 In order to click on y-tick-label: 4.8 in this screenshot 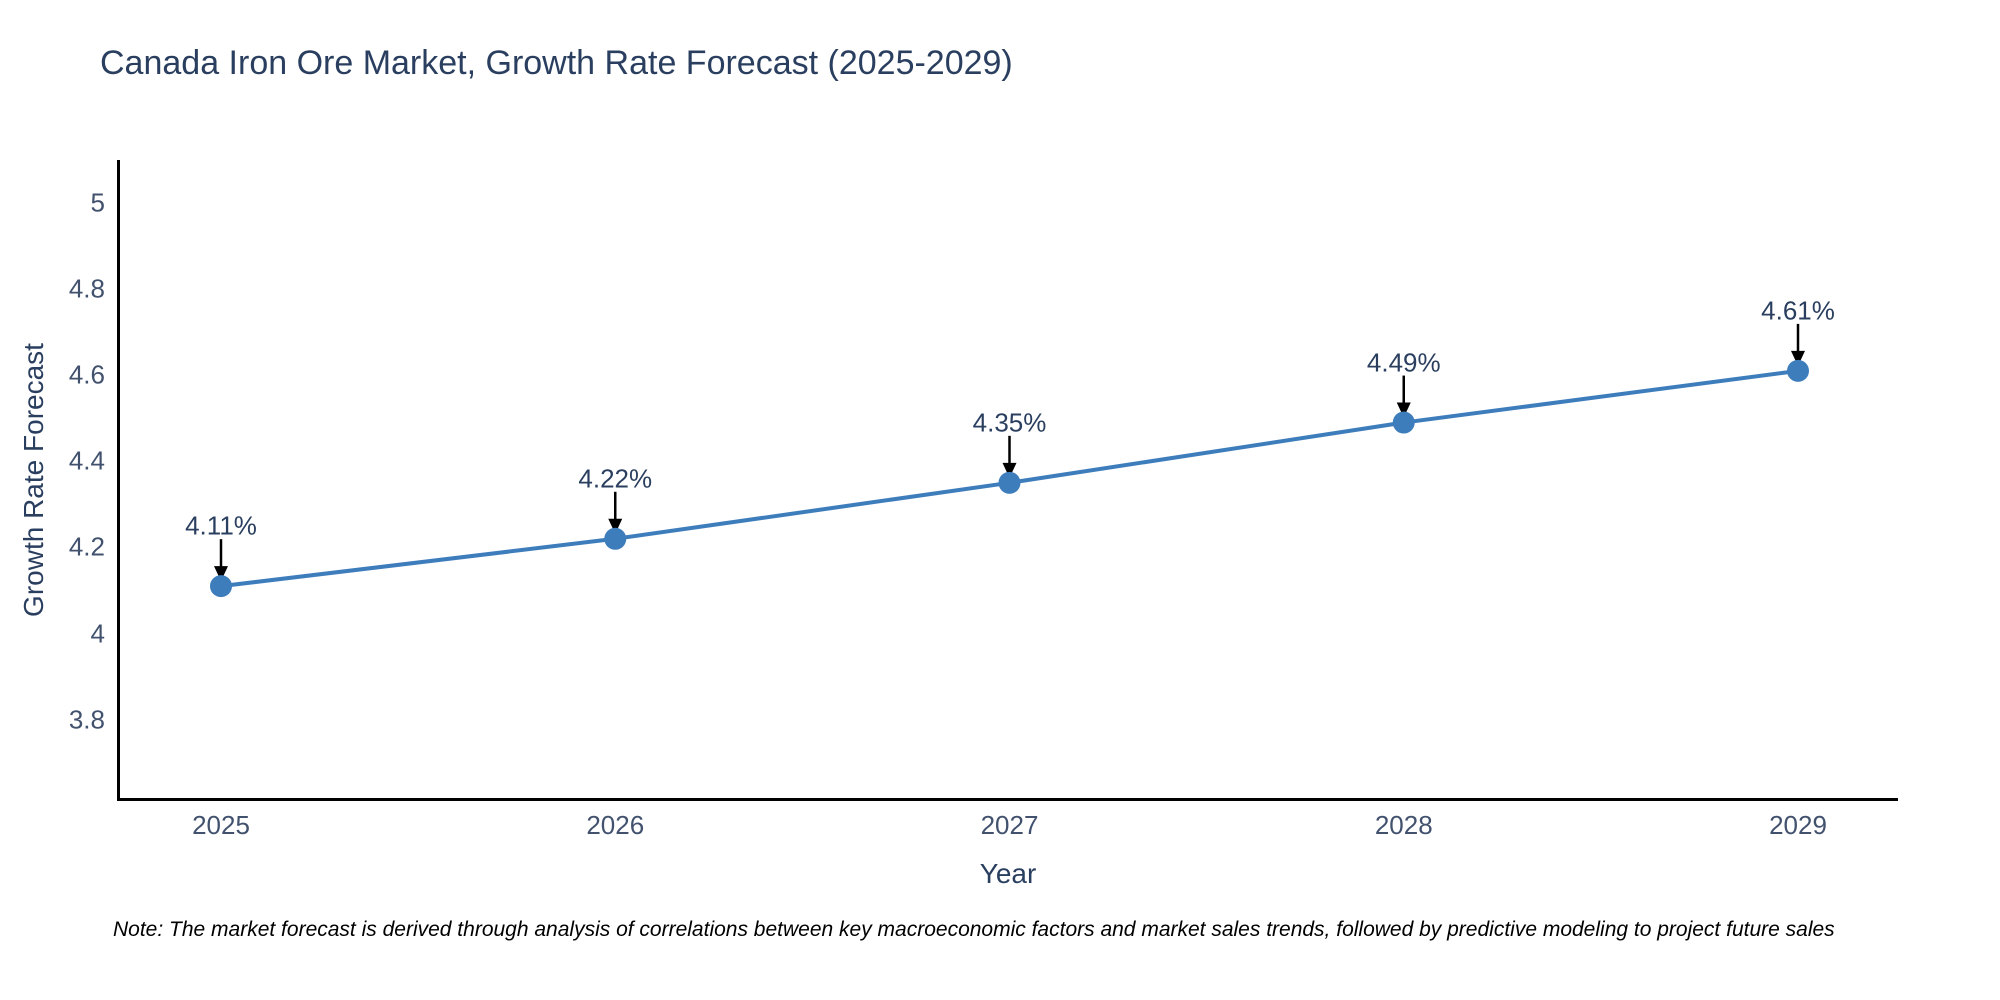, I will do `click(86, 288)`.